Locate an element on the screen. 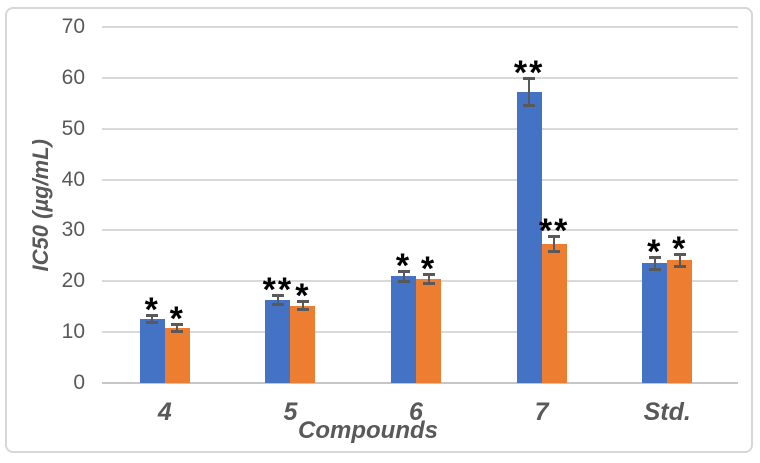 Image resolution: width=760 pixels, height=463 pixels. y-tick-label: 60 is located at coordinates (73, 77).